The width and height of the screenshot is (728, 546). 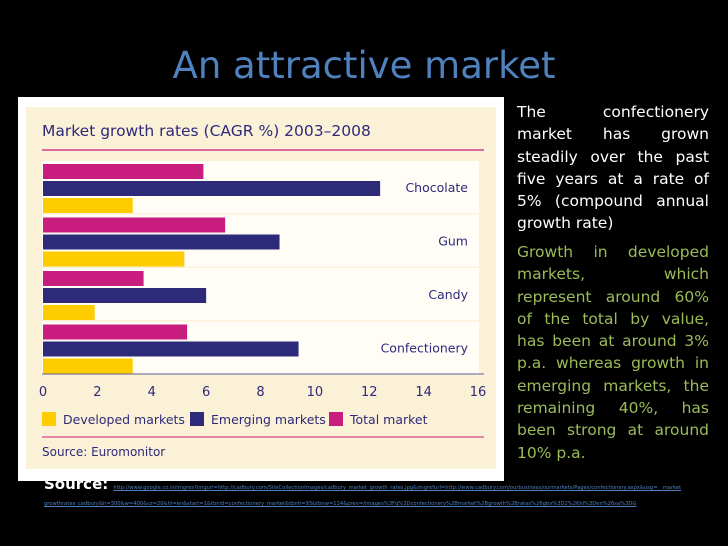 What do you see at coordinates (364, 65) in the screenshot?
I see `slide-title: An attractive market` at bounding box center [364, 65].